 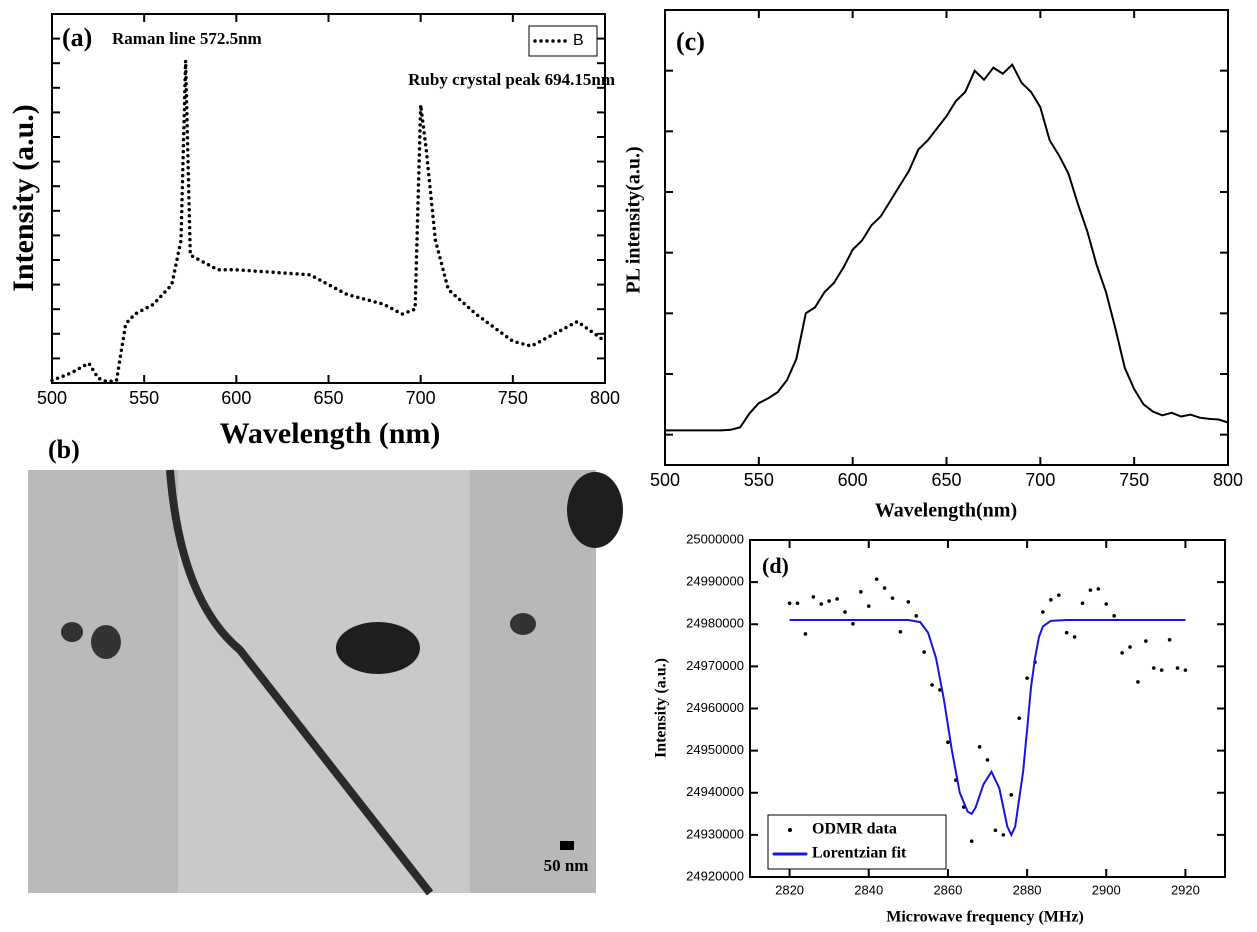 I want to click on y-tick-label: 25000000, so click(x=715, y=538).